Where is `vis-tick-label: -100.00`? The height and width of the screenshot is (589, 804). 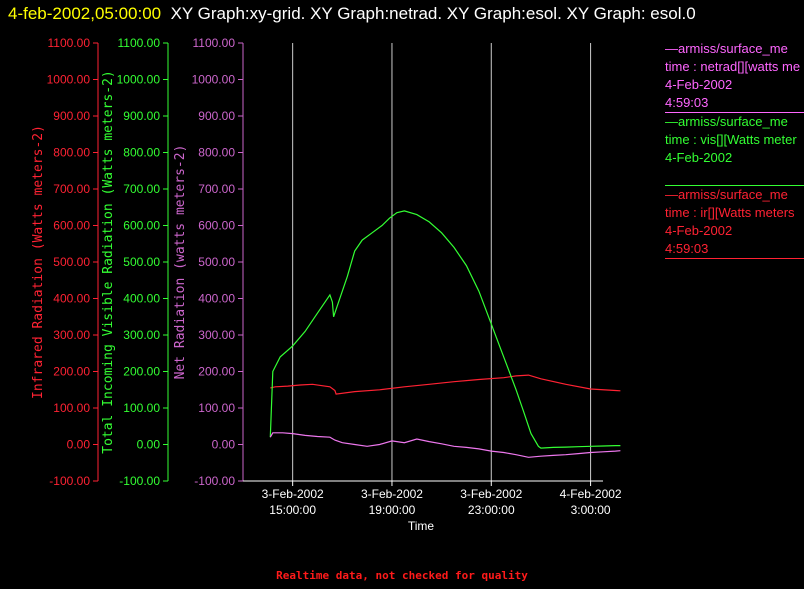 vis-tick-label: -100.00 is located at coordinates (139, 481).